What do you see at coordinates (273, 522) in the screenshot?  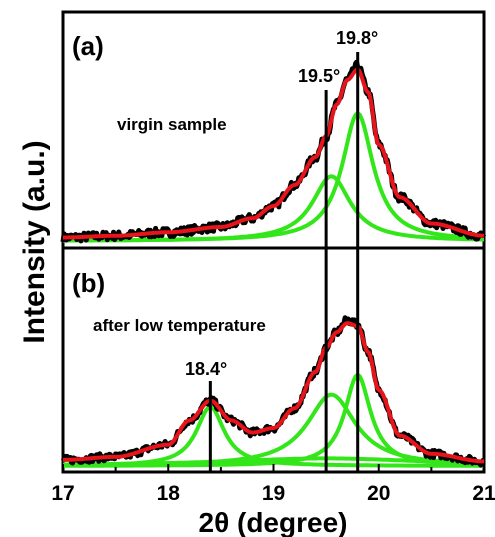 I see `x-axis-label: 2θ (degree)` at bounding box center [273, 522].